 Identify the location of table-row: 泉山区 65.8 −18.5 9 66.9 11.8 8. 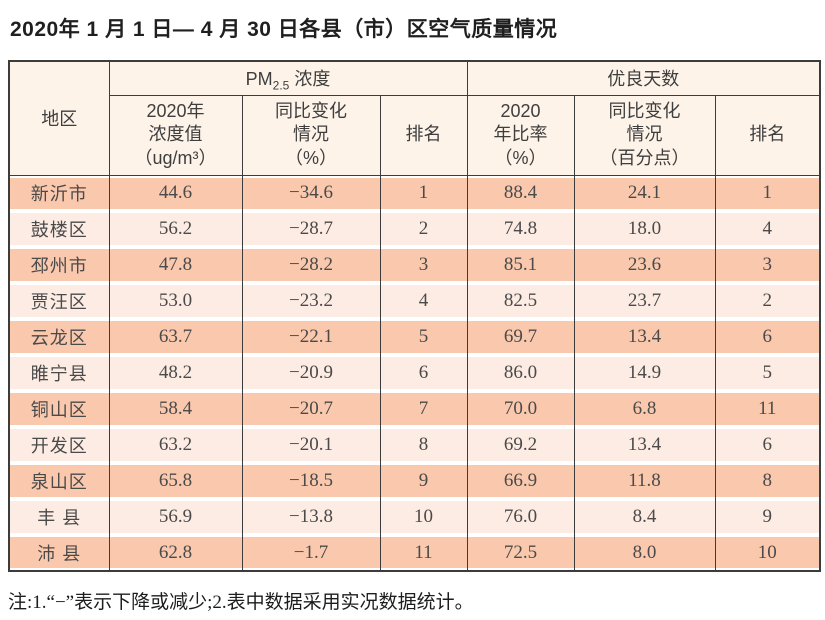
(414, 481).